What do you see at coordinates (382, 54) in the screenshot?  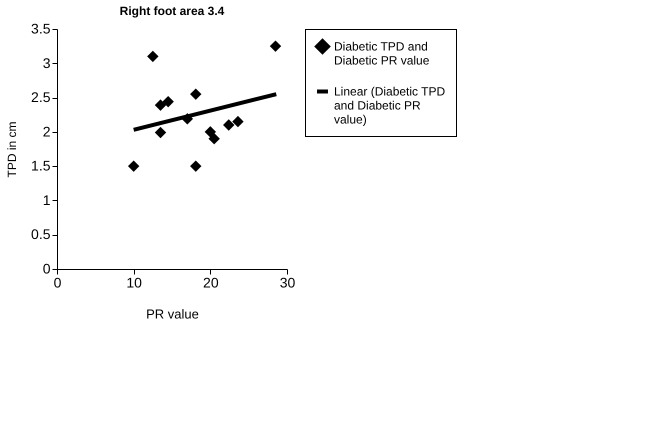 I see `legend-label: Diabetic TPD and Diabetic PR value` at bounding box center [382, 54].